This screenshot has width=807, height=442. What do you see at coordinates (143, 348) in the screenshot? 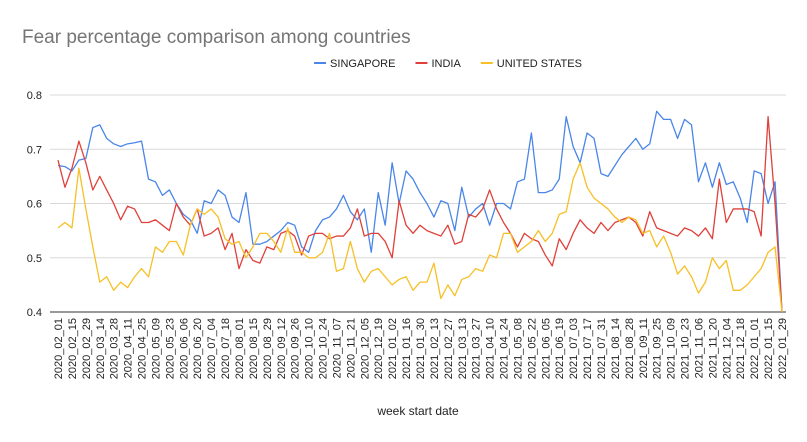
I see `x-tick-label: 2020_04_25` at bounding box center [143, 348].